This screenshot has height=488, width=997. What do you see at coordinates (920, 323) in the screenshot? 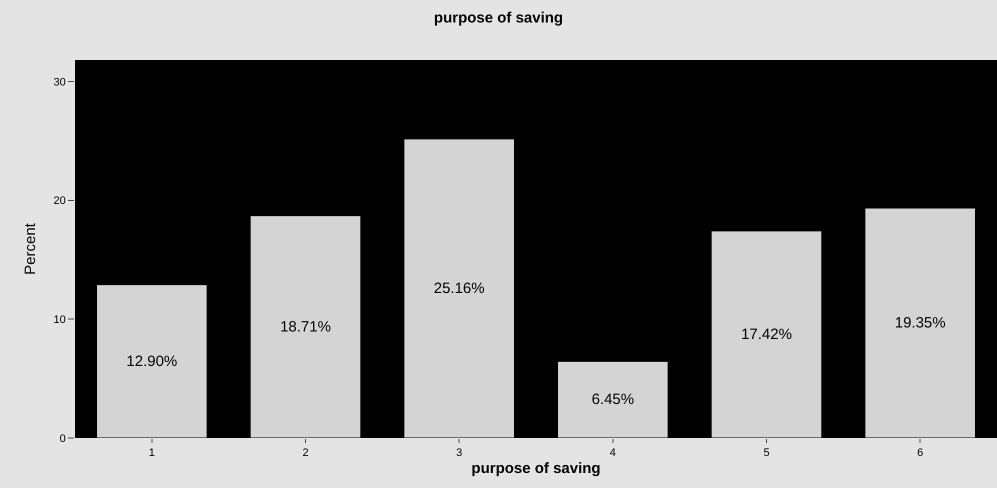
I see `data-label: 19.35%` at bounding box center [920, 323].